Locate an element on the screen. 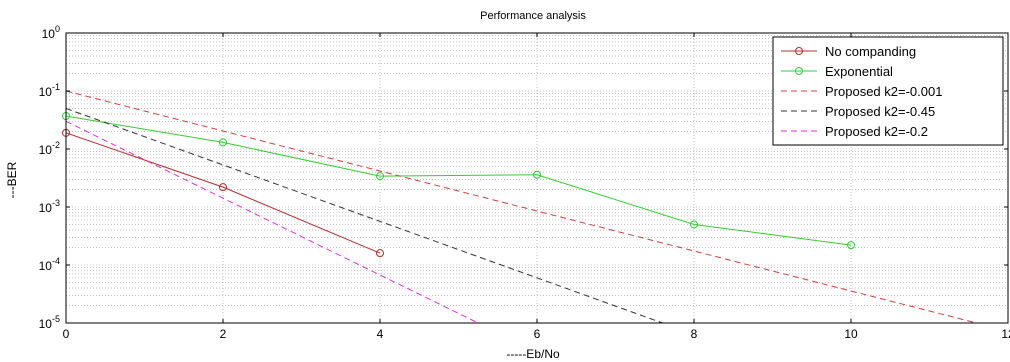 The image size is (1010, 362). legend-label-1: Exponential is located at coordinates (859, 71).